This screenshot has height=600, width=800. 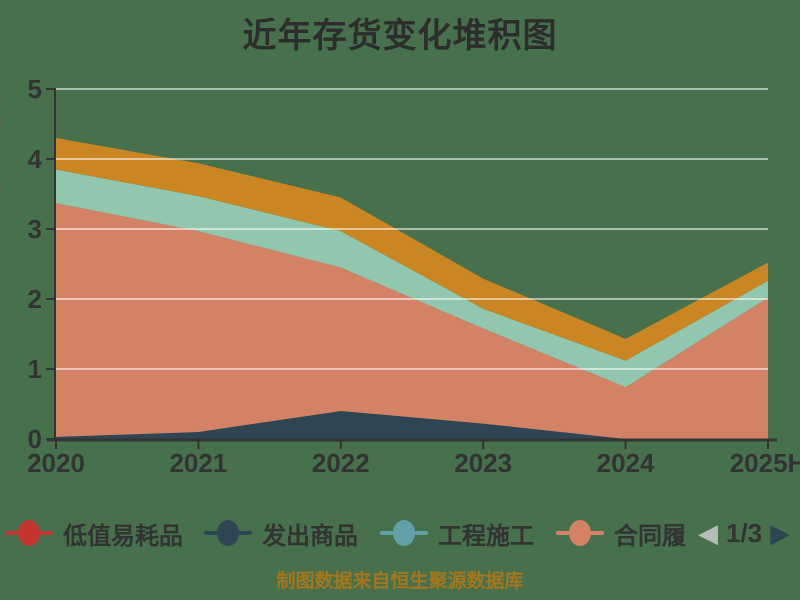 What do you see at coordinates (404, 533) in the screenshot?
I see `legend-marker-teal` at bounding box center [404, 533].